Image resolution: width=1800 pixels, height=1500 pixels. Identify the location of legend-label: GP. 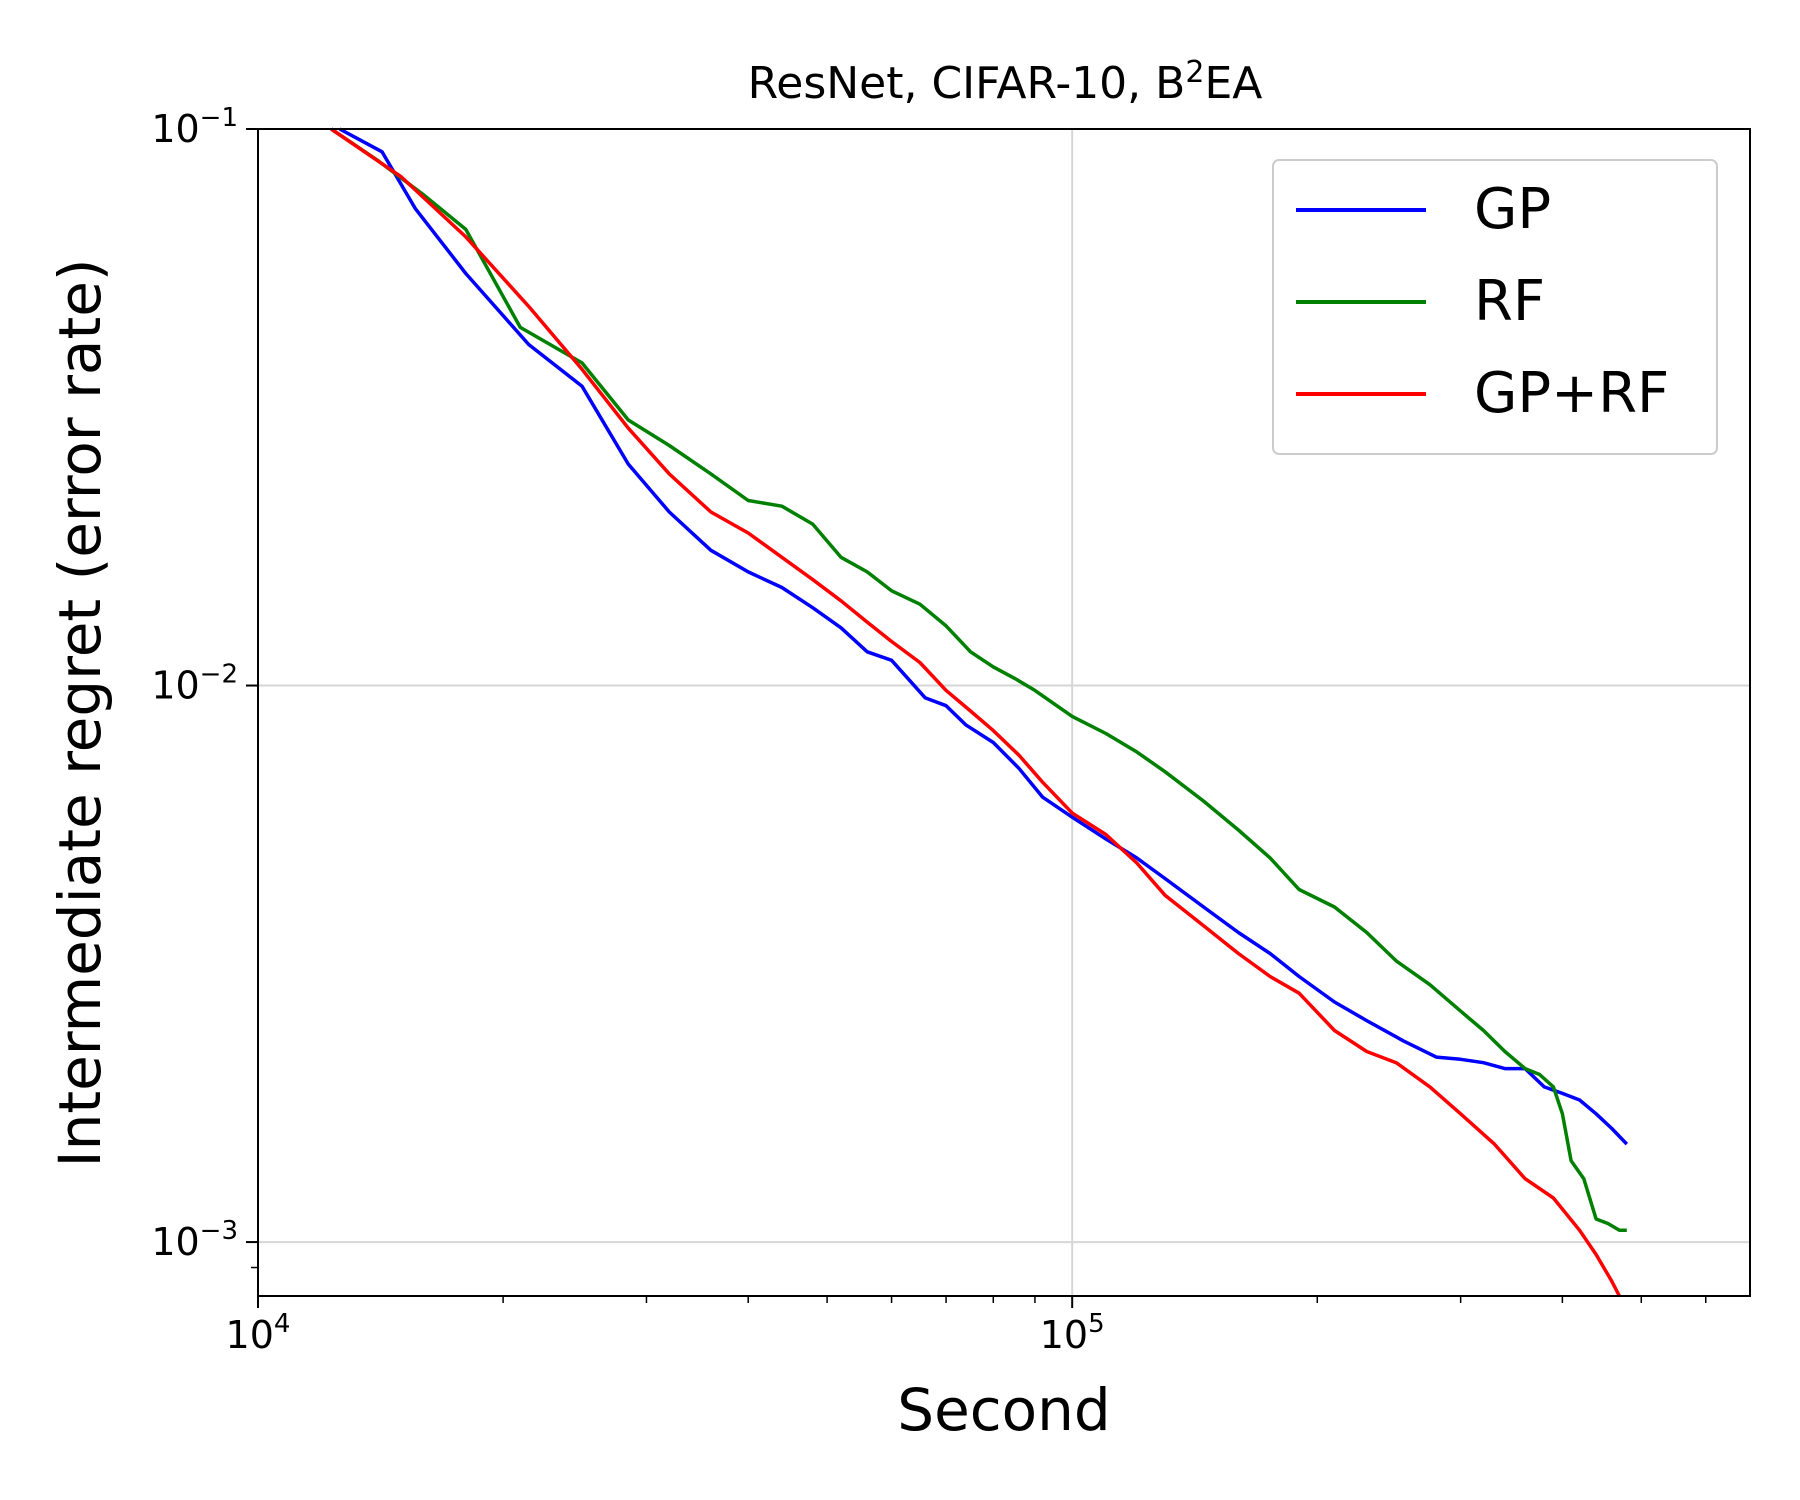
(1512, 209).